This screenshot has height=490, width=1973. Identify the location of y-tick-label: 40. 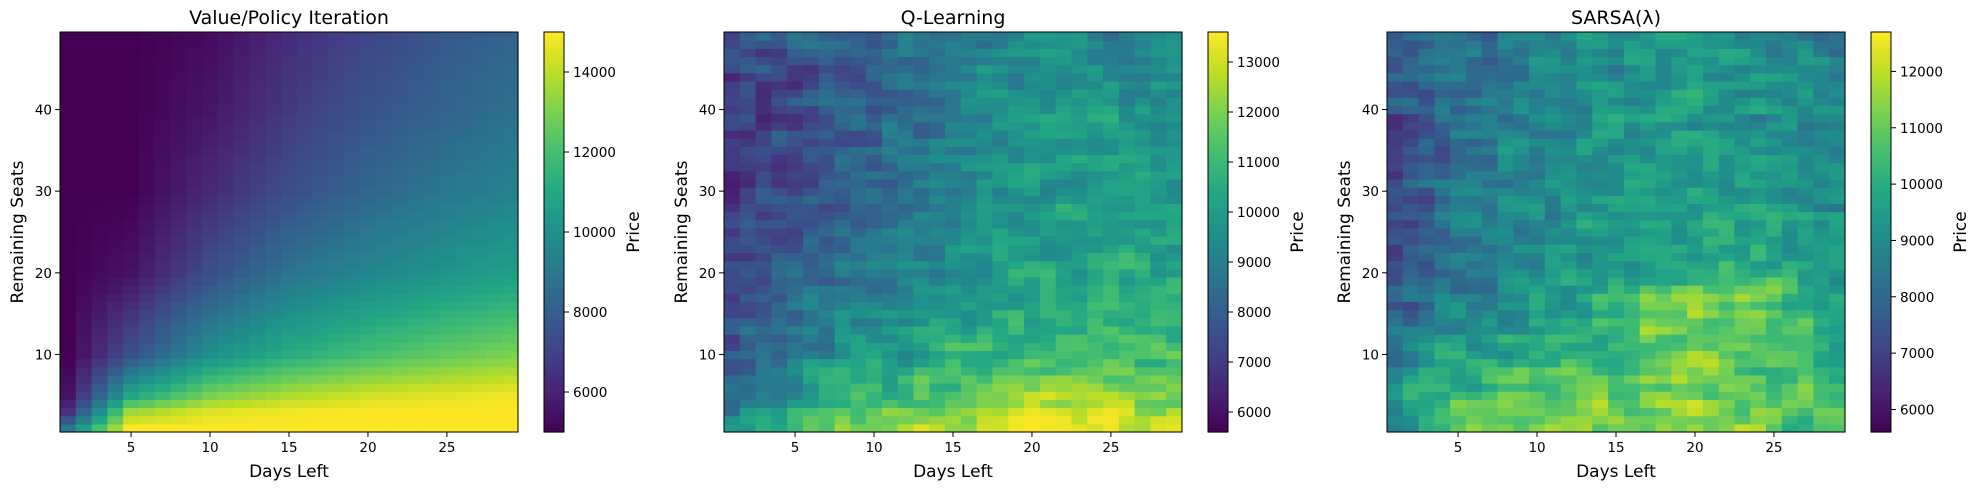
(1370, 111).